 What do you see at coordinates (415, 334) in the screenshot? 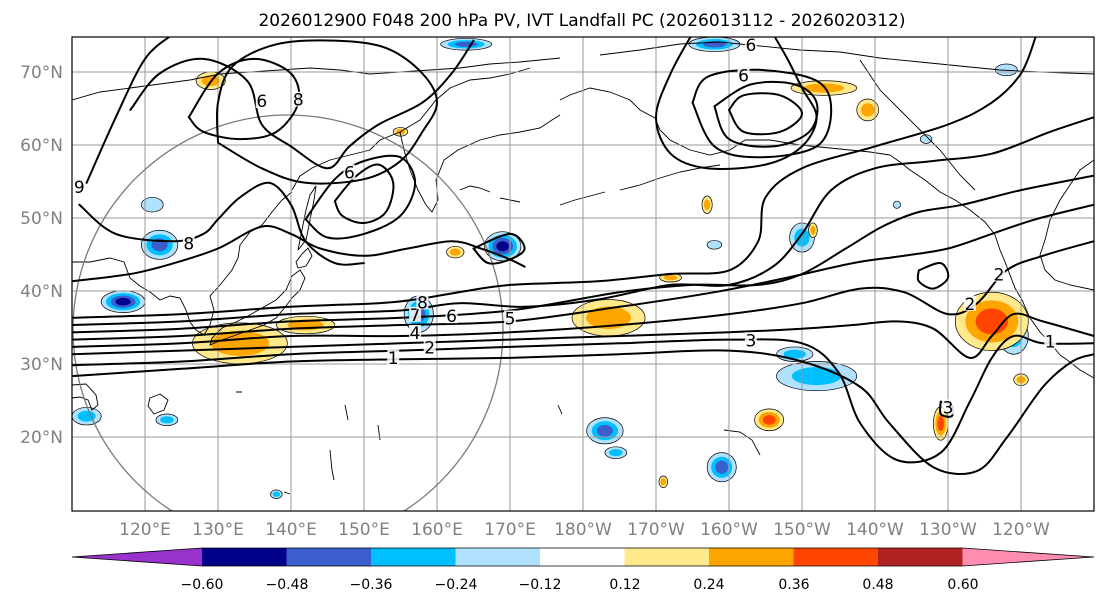
I see `contour-label: 4` at bounding box center [415, 334].